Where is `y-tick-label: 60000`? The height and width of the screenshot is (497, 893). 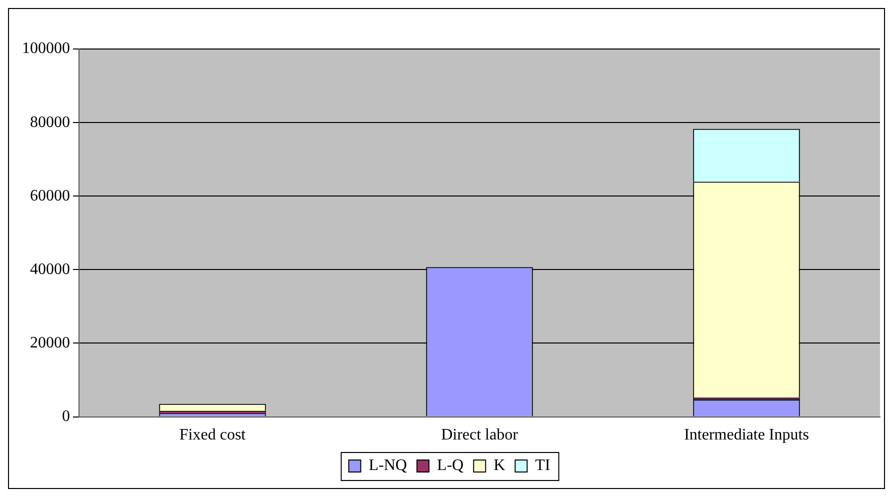 y-tick-label: 60000 is located at coordinates (50, 195).